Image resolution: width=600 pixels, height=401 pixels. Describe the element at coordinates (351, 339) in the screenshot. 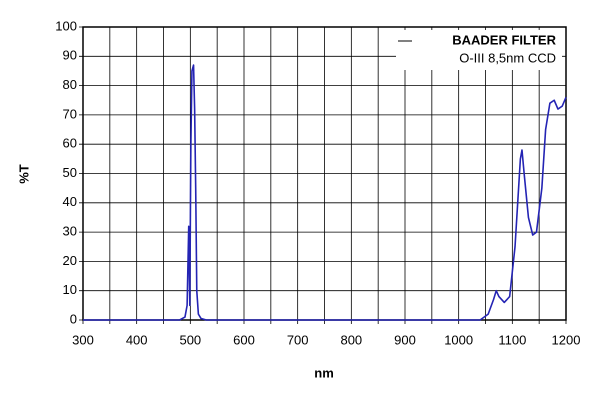

I see `x-tick-label: 800` at that location.